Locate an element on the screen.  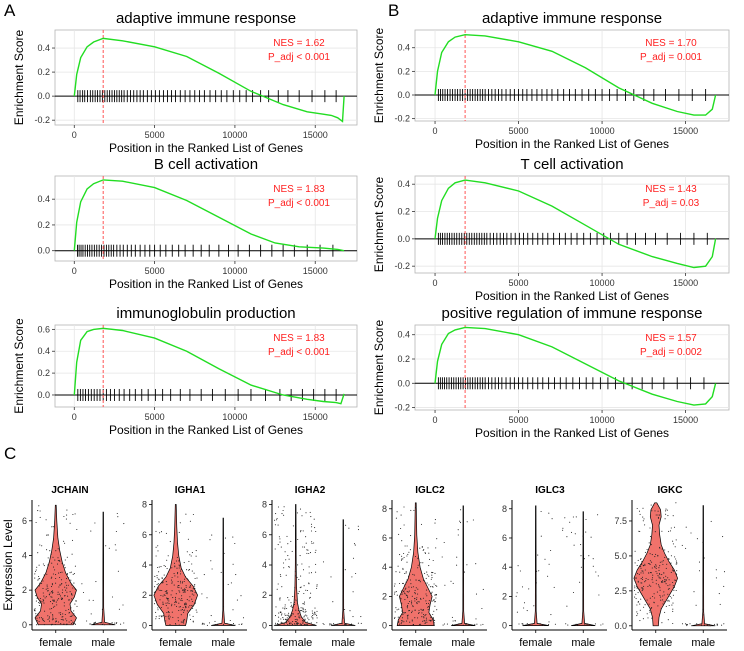
x-axis-label: Position in the Ranked List of Genes is located at coordinates (206, 148).